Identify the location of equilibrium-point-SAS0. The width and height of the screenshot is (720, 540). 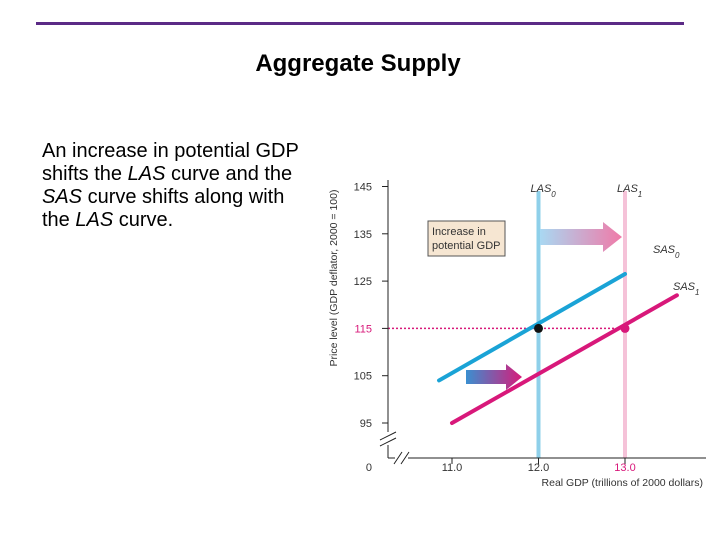
(538, 328).